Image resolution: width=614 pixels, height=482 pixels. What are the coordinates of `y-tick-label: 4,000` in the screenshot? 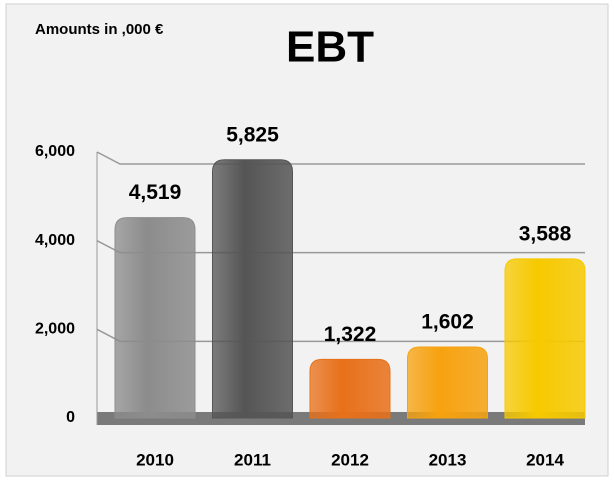 It's located at (55, 240).